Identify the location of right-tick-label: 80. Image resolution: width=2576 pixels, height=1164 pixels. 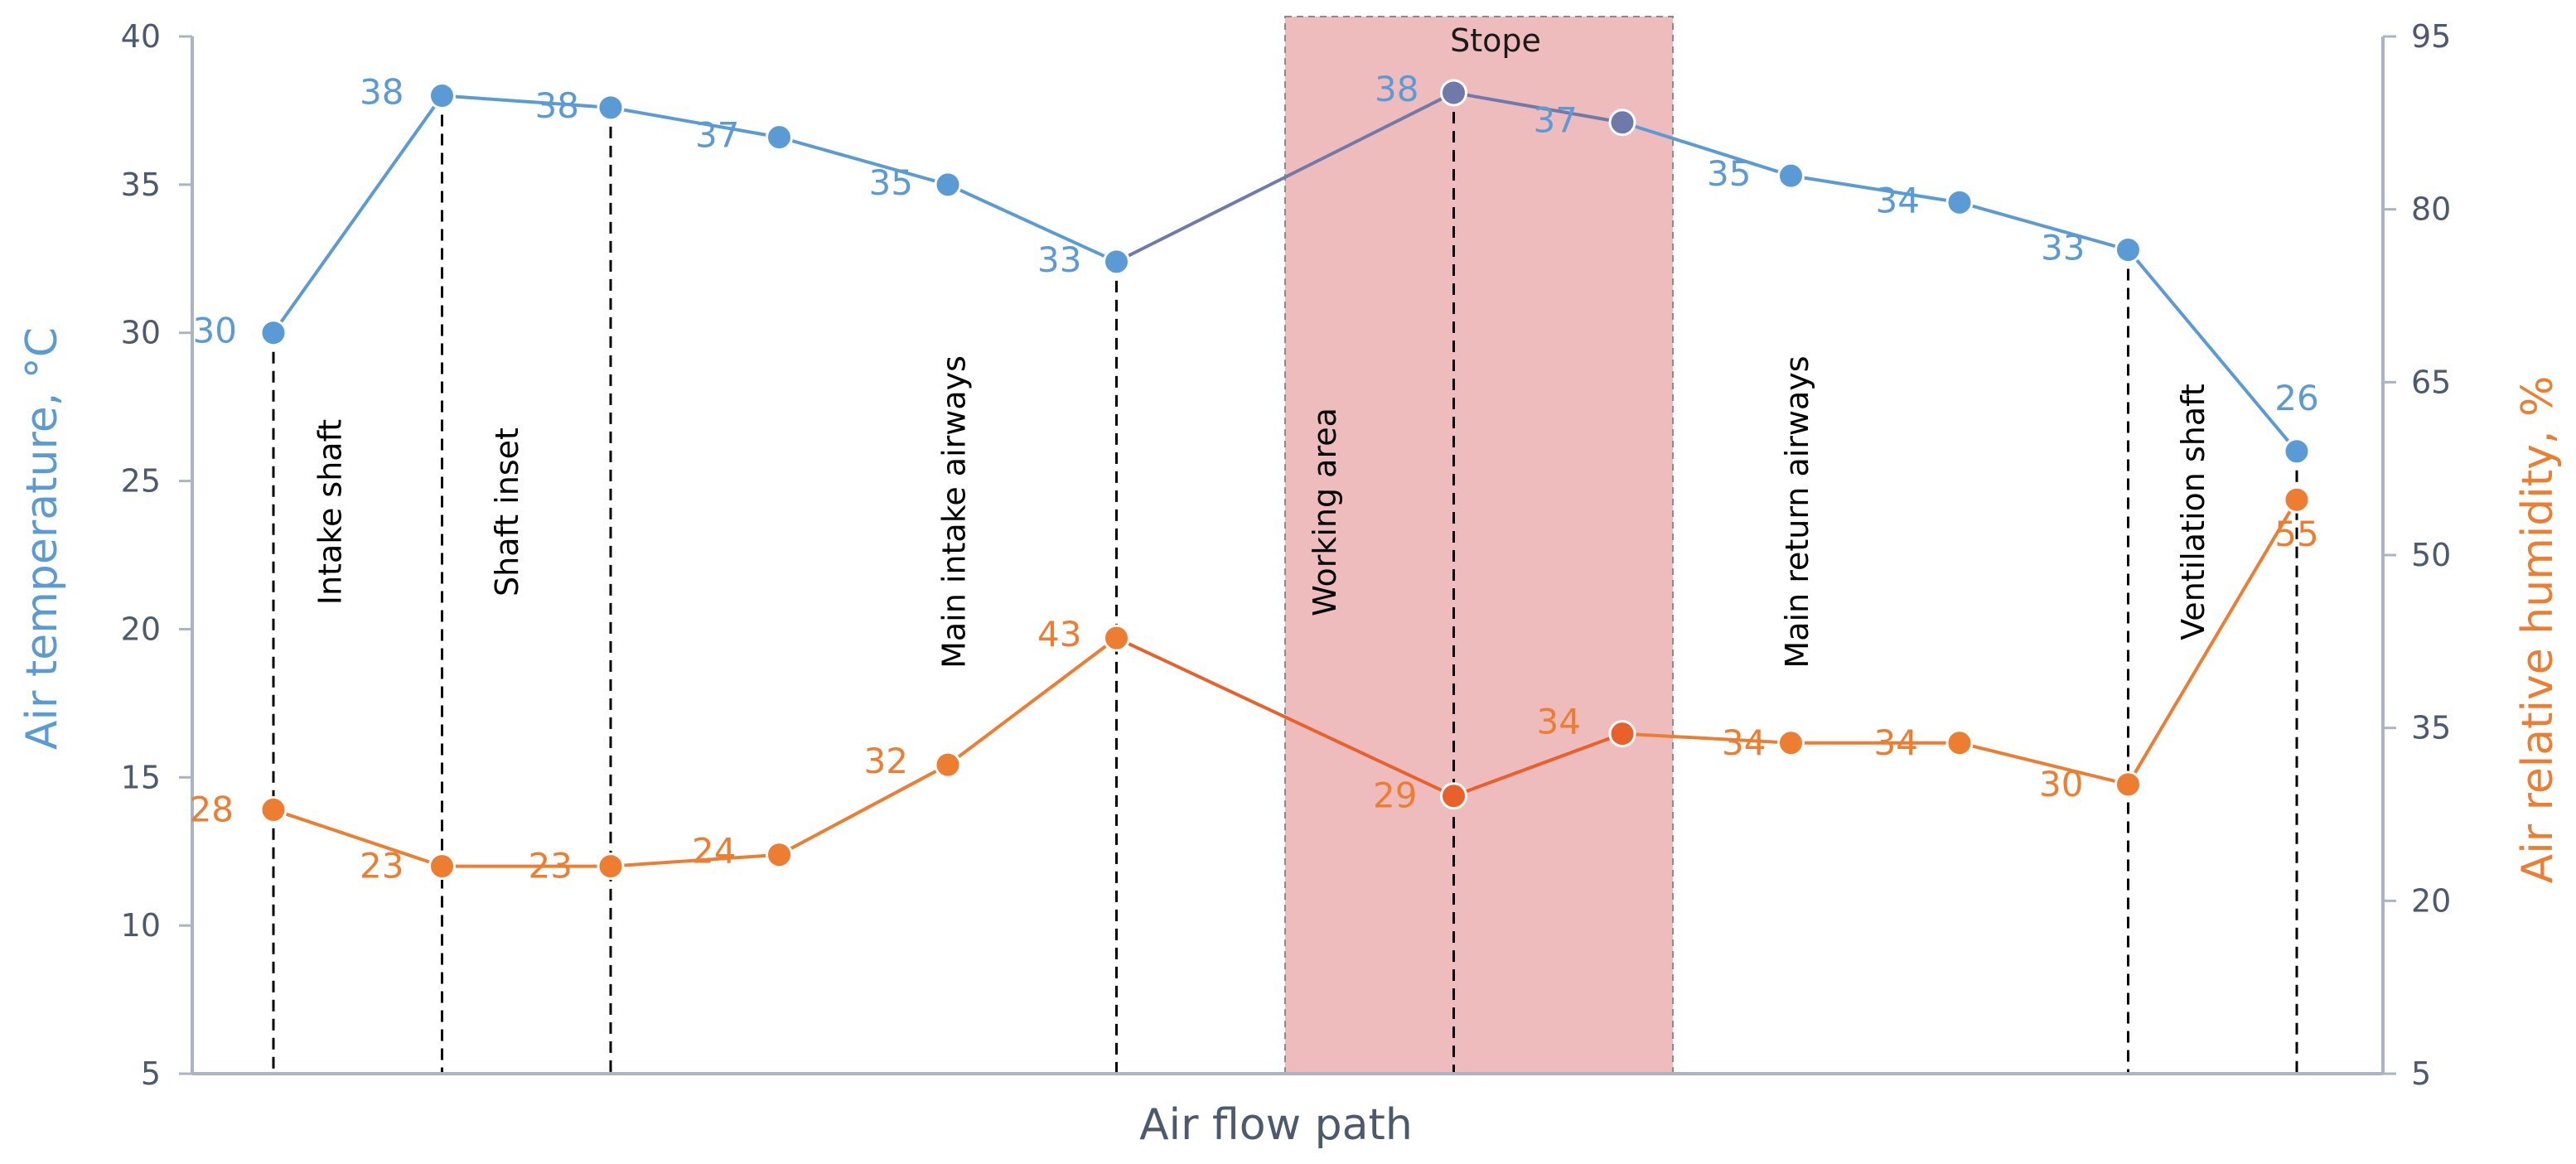
(2431, 209).